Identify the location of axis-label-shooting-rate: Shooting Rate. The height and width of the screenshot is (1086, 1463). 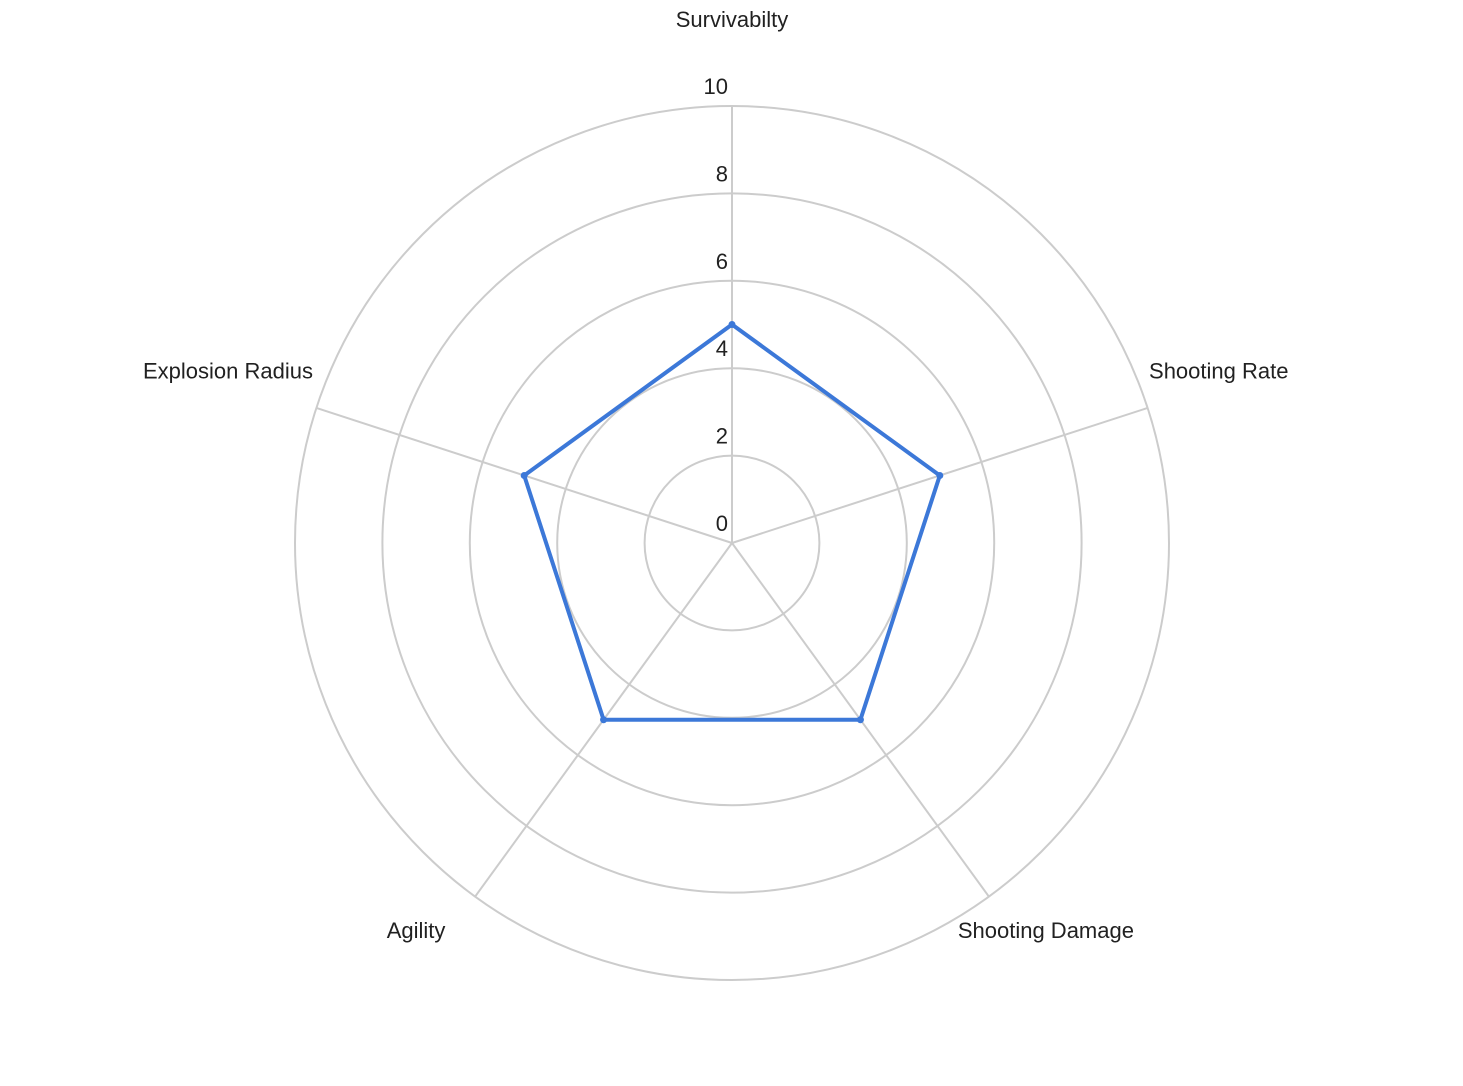
(1218, 370).